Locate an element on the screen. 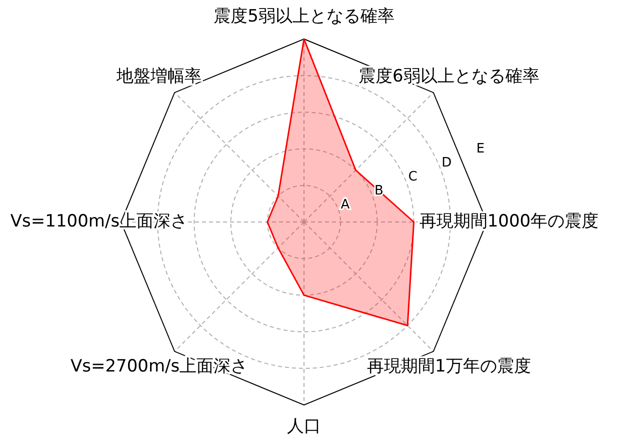  y-tick-label: D is located at coordinates (447, 162).